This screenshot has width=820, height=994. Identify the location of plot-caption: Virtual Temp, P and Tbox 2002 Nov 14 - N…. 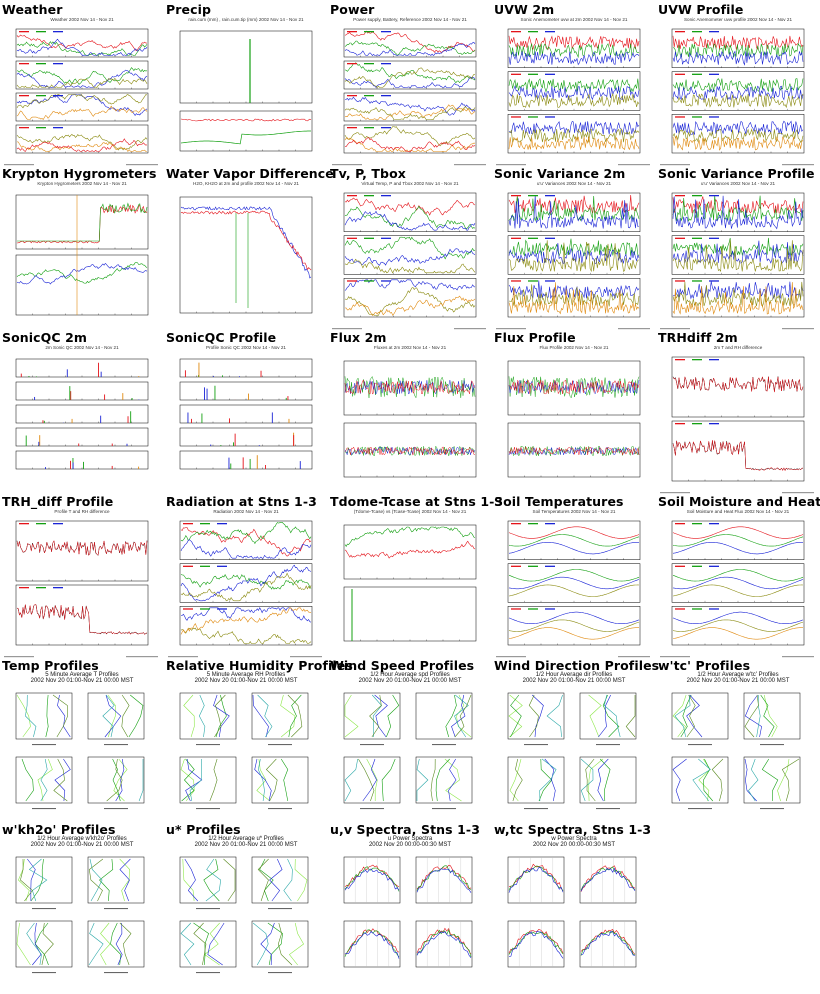
(410, 183).